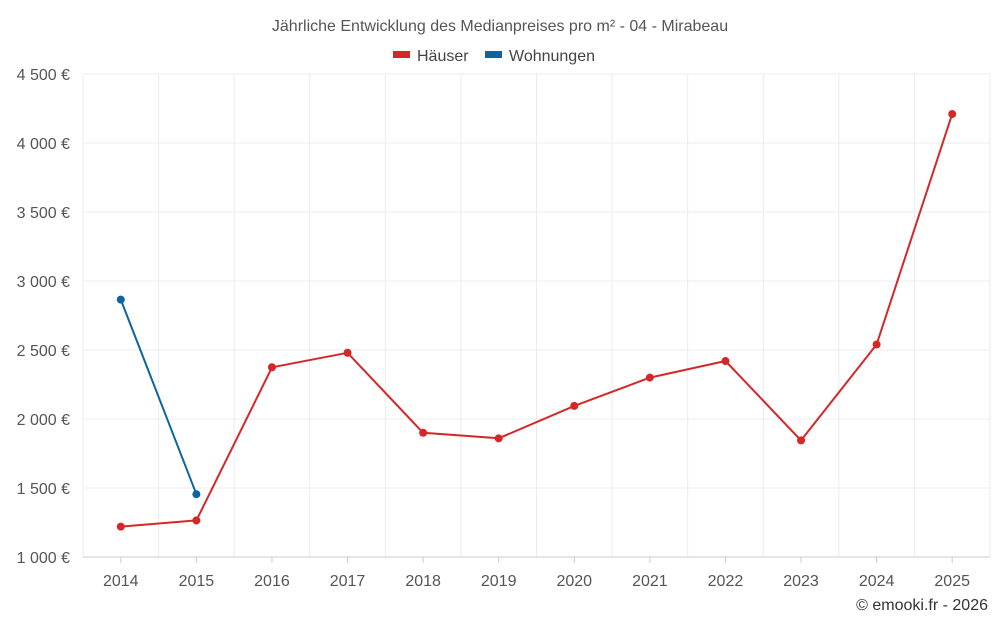  Describe the element at coordinates (43, 351) in the screenshot. I see `y-tick-label: 2 500 €` at that location.